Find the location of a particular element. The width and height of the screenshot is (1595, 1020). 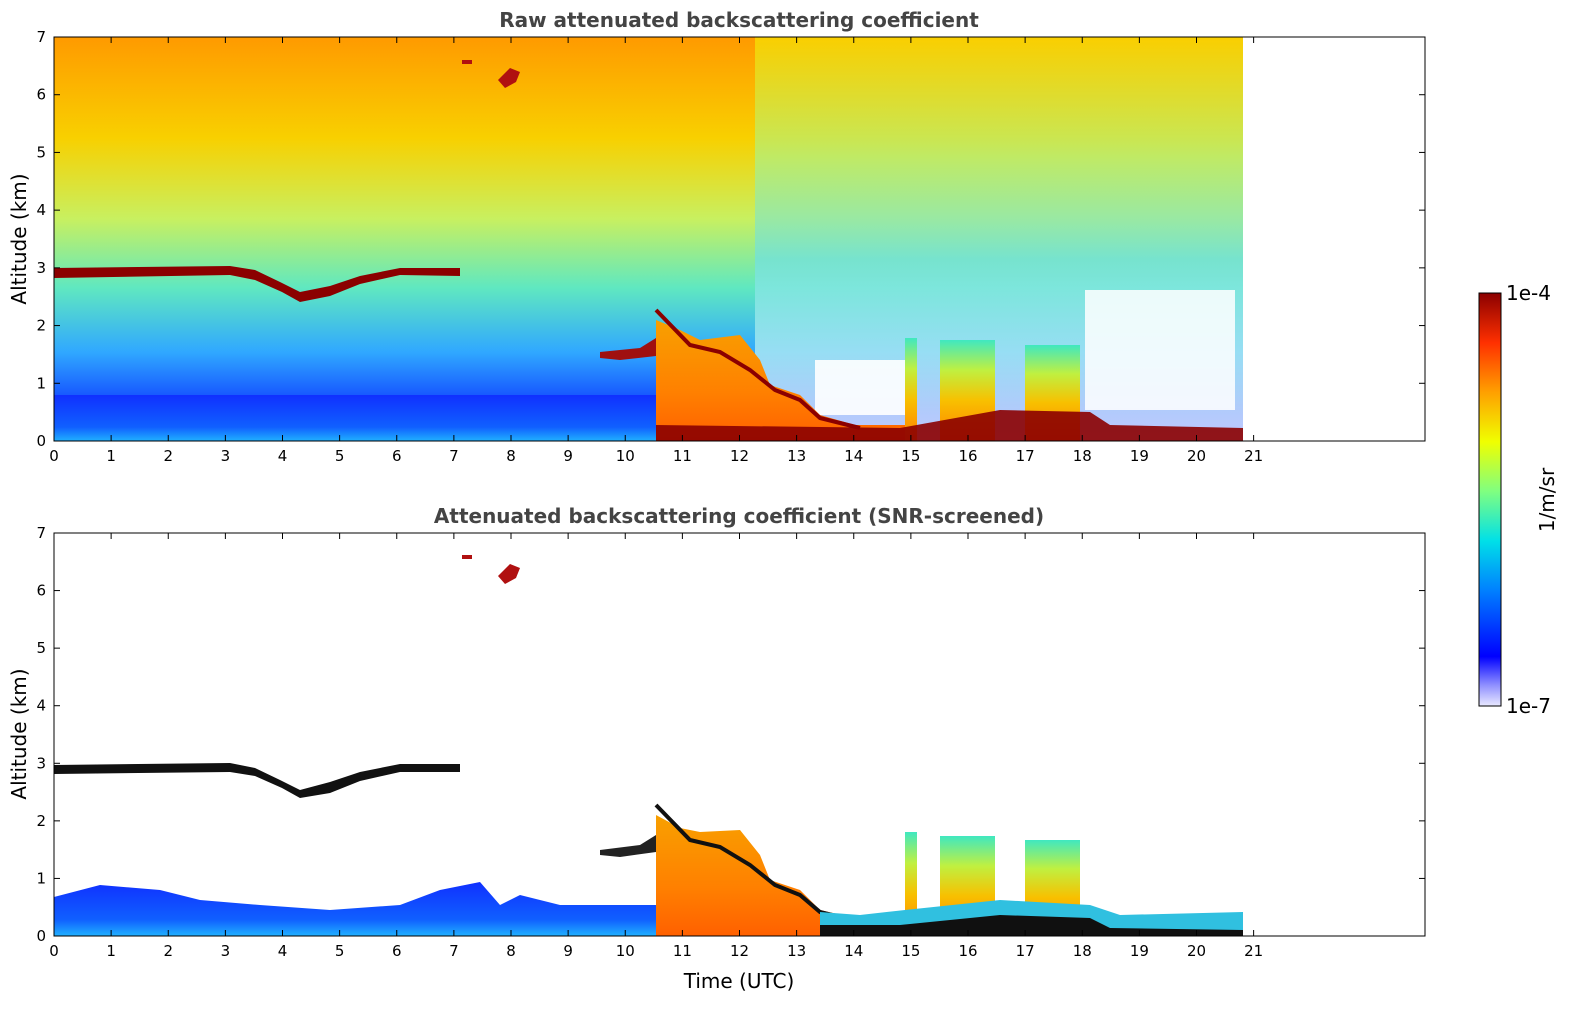

panel1-xtick-label: 14 is located at coordinates (853, 456).